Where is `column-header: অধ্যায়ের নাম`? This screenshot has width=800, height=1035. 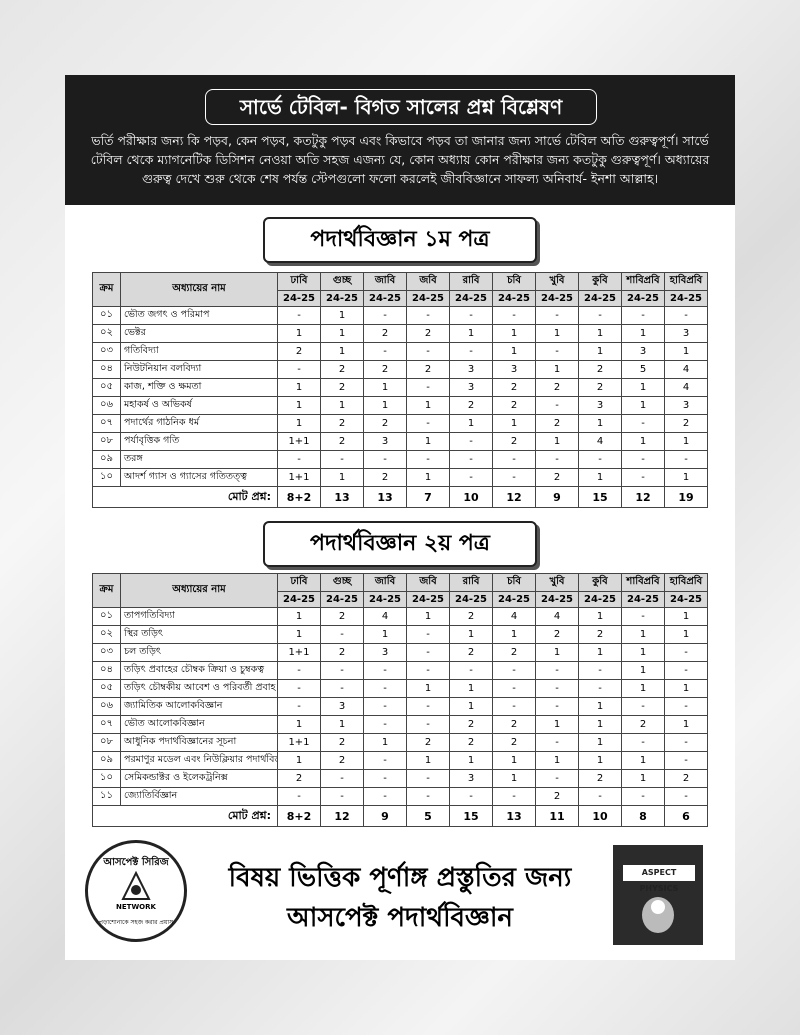 column-header: অধ্যায়ের নাম is located at coordinates (199, 590).